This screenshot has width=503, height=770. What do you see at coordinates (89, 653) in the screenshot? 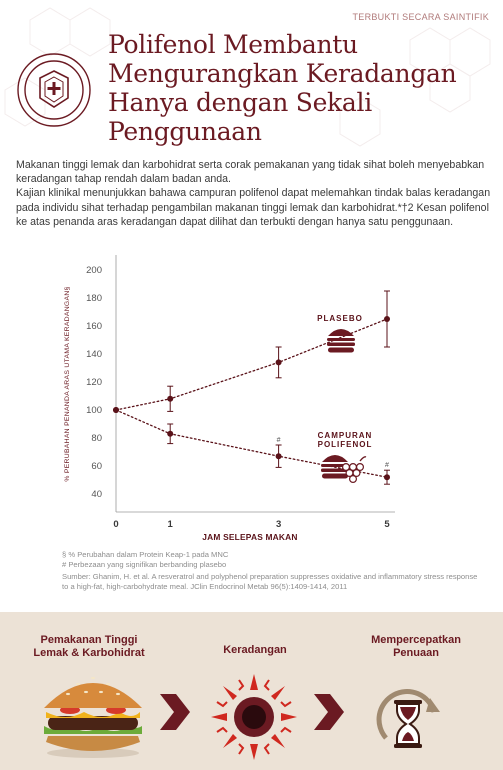
I see `flow-step-1-line-2: Lemak & Karbohidrat` at bounding box center [89, 653].